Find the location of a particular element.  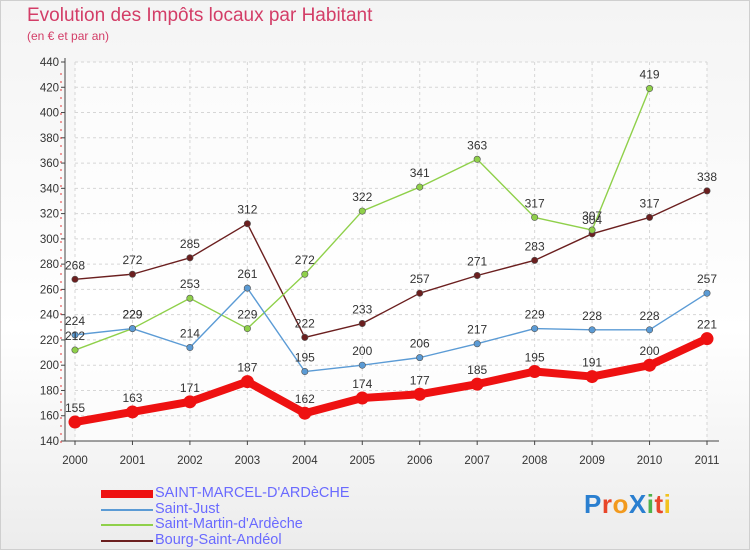

legend-item: SAINT-MARCEL-D'ARDèCHE is located at coordinates (261, 493).